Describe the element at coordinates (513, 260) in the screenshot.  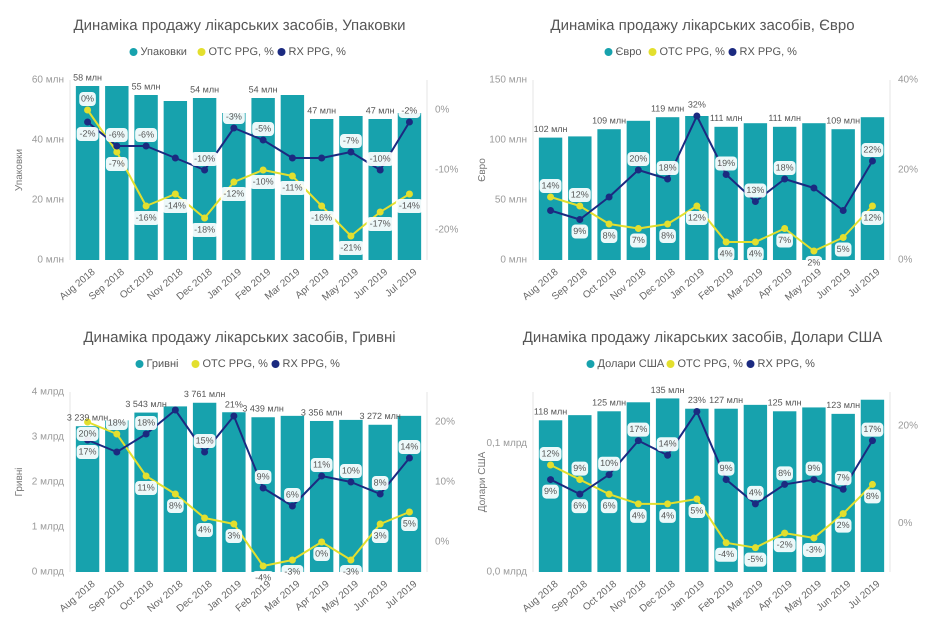
I see `y-tick-label: 0 млн` at that location.